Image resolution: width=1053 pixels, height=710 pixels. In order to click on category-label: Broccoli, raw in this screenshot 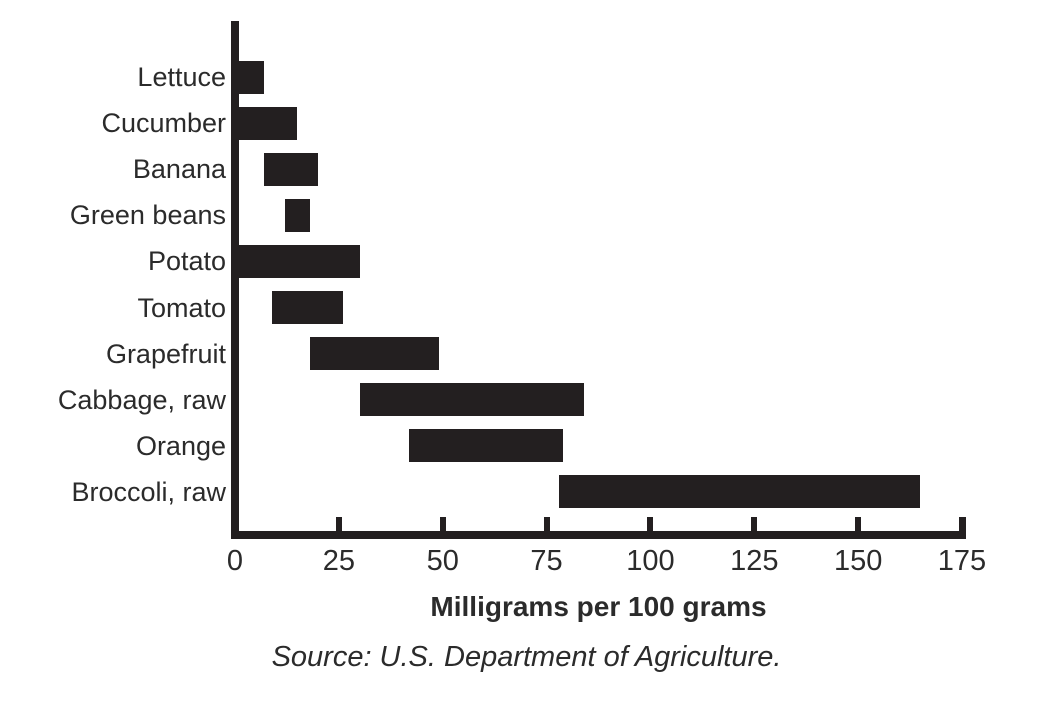, I will do `click(148, 491)`.